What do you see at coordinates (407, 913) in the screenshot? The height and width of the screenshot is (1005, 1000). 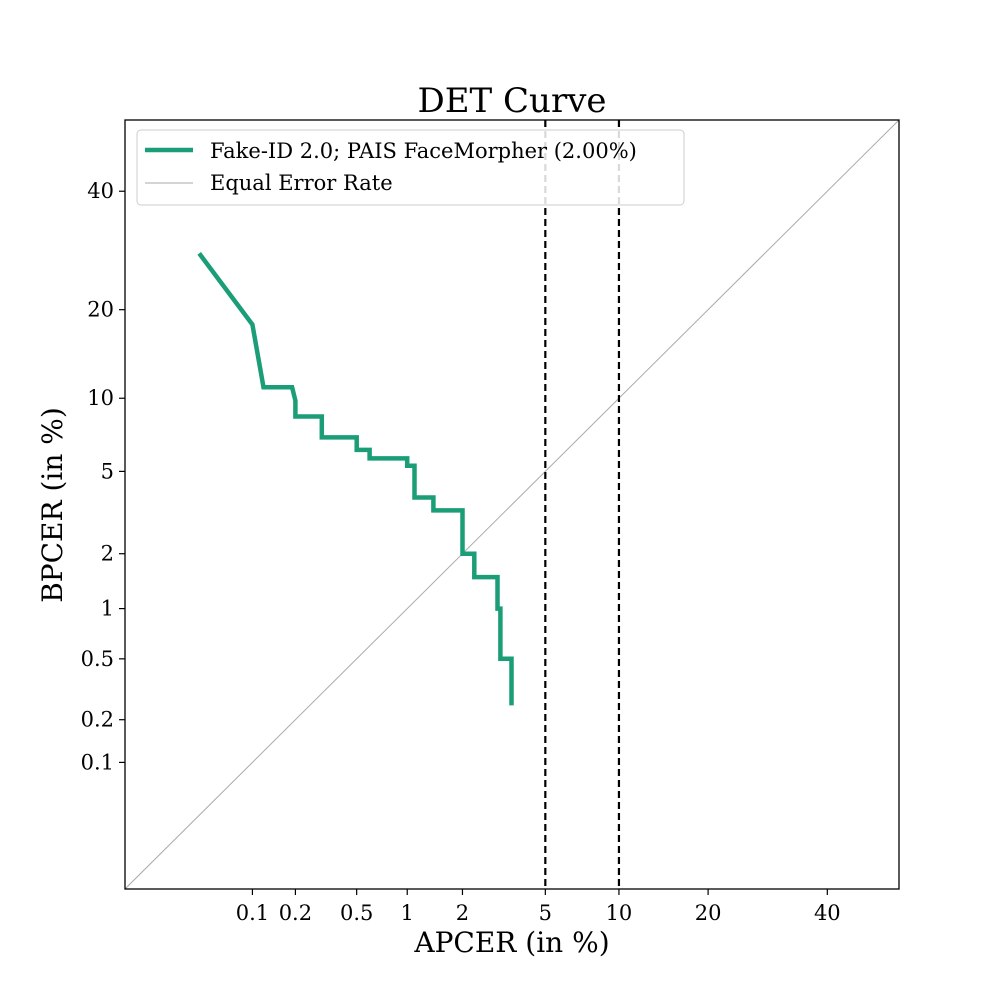 I see `x-tick-label: 1` at bounding box center [407, 913].